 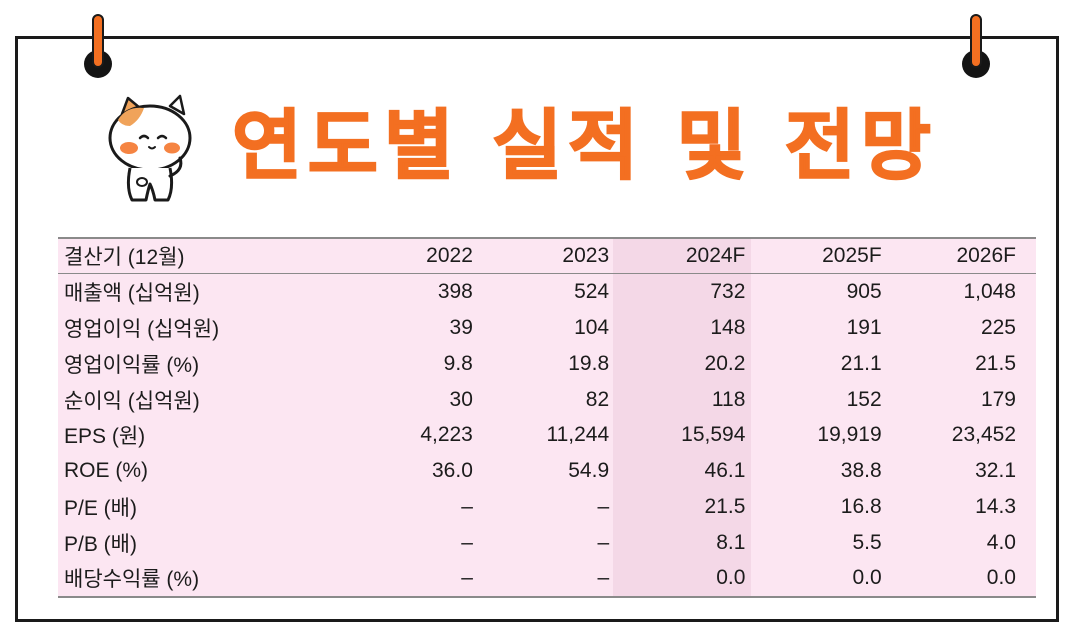 I want to click on table-row: P/B (배) – – 8.1 5.5 4.0, so click(x=547, y=543).